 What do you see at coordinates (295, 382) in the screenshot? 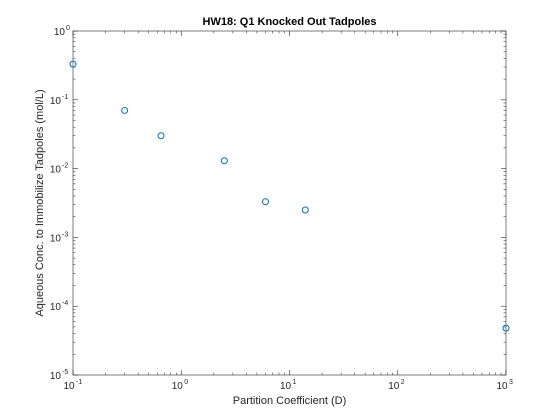
I see `x-tick-exponent: 1` at bounding box center [295, 382].